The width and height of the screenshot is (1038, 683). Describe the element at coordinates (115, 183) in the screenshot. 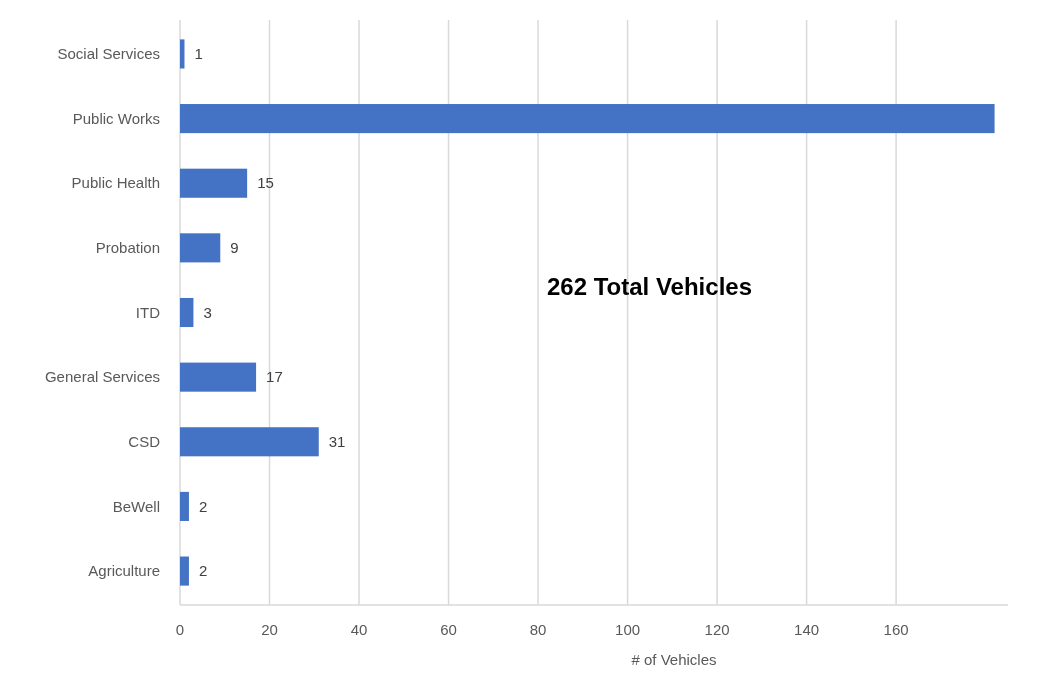

I see `y-tick-label: Public Health` at that location.